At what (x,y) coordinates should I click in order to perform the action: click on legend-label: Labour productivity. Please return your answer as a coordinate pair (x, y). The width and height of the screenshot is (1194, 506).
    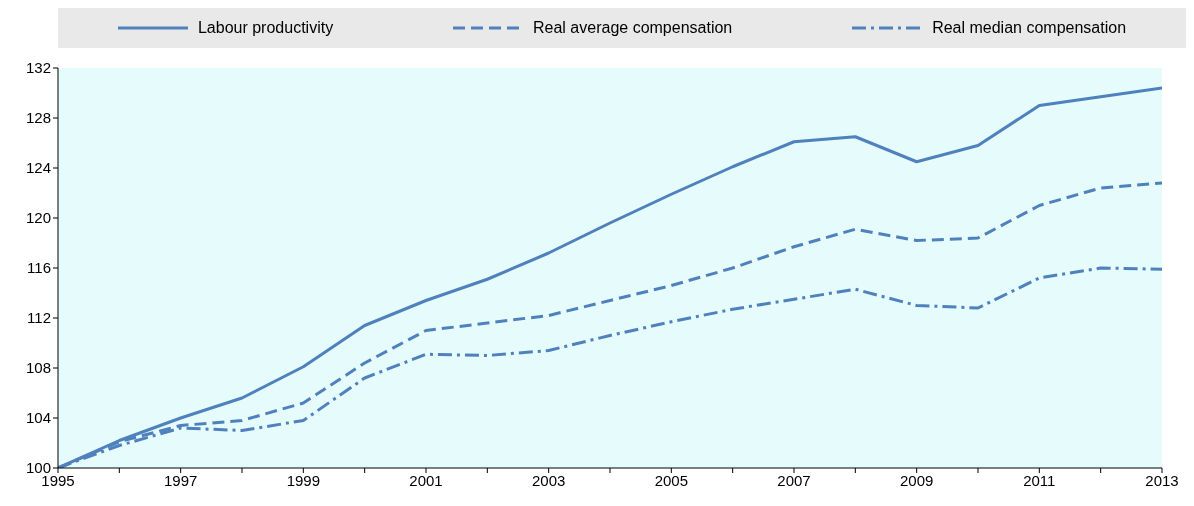
    Looking at the image, I should click on (265, 28).